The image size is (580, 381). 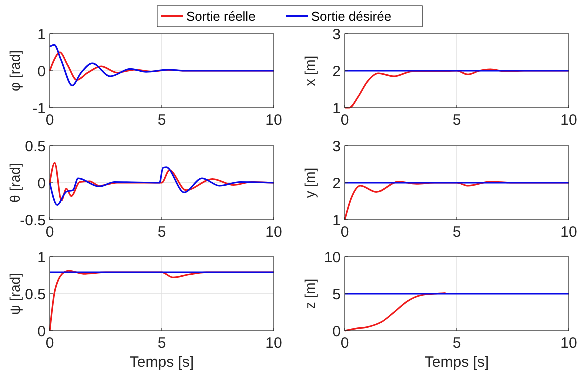 I want to click on y-axis-title: z [m], so click(x=310, y=294).